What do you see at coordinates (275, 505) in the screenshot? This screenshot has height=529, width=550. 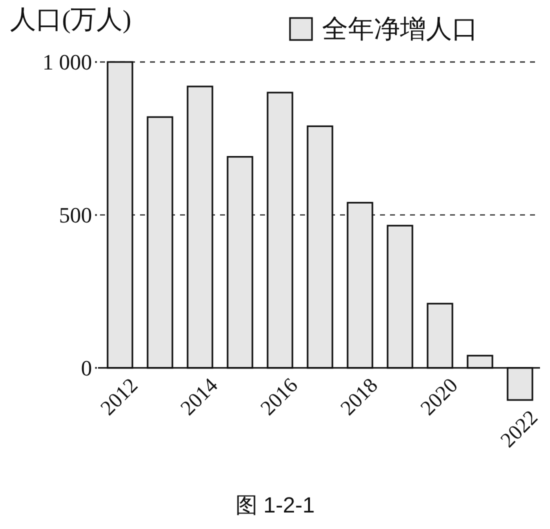 I see `caption: 图 1-2-1` at bounding box center [275, 505].